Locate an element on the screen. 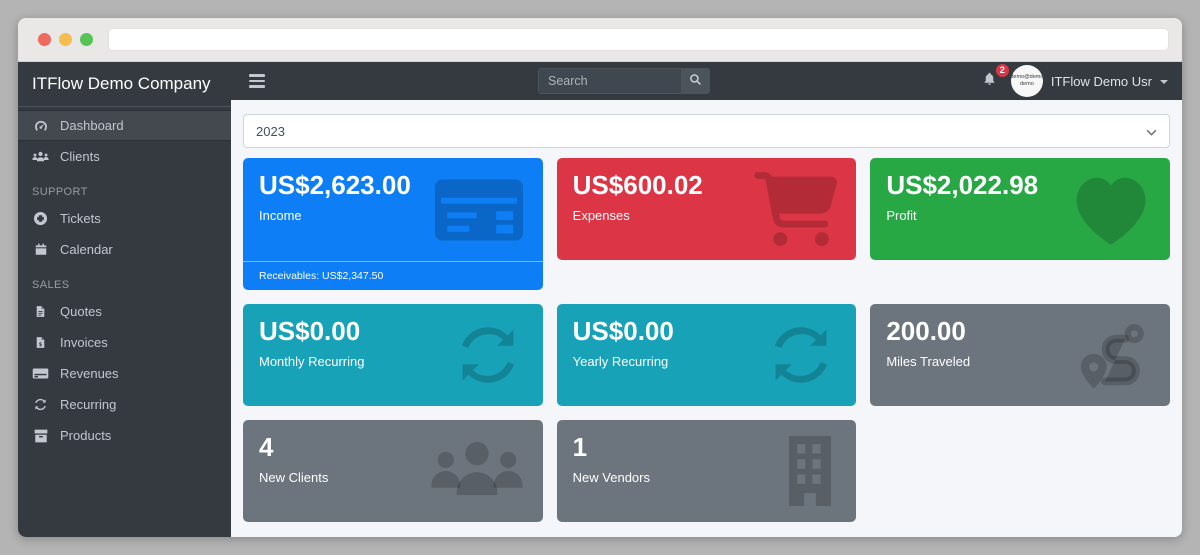 The width and height of the screenshot is (1200, 555). card-label: Miles Traveled is located at coordinates (928, 361).